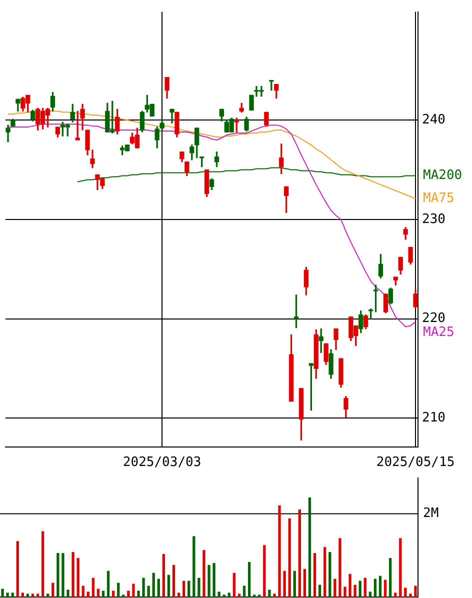  Describe the element at coordinates (172, 116) in the screenshot. I see `candlestick` at that location.